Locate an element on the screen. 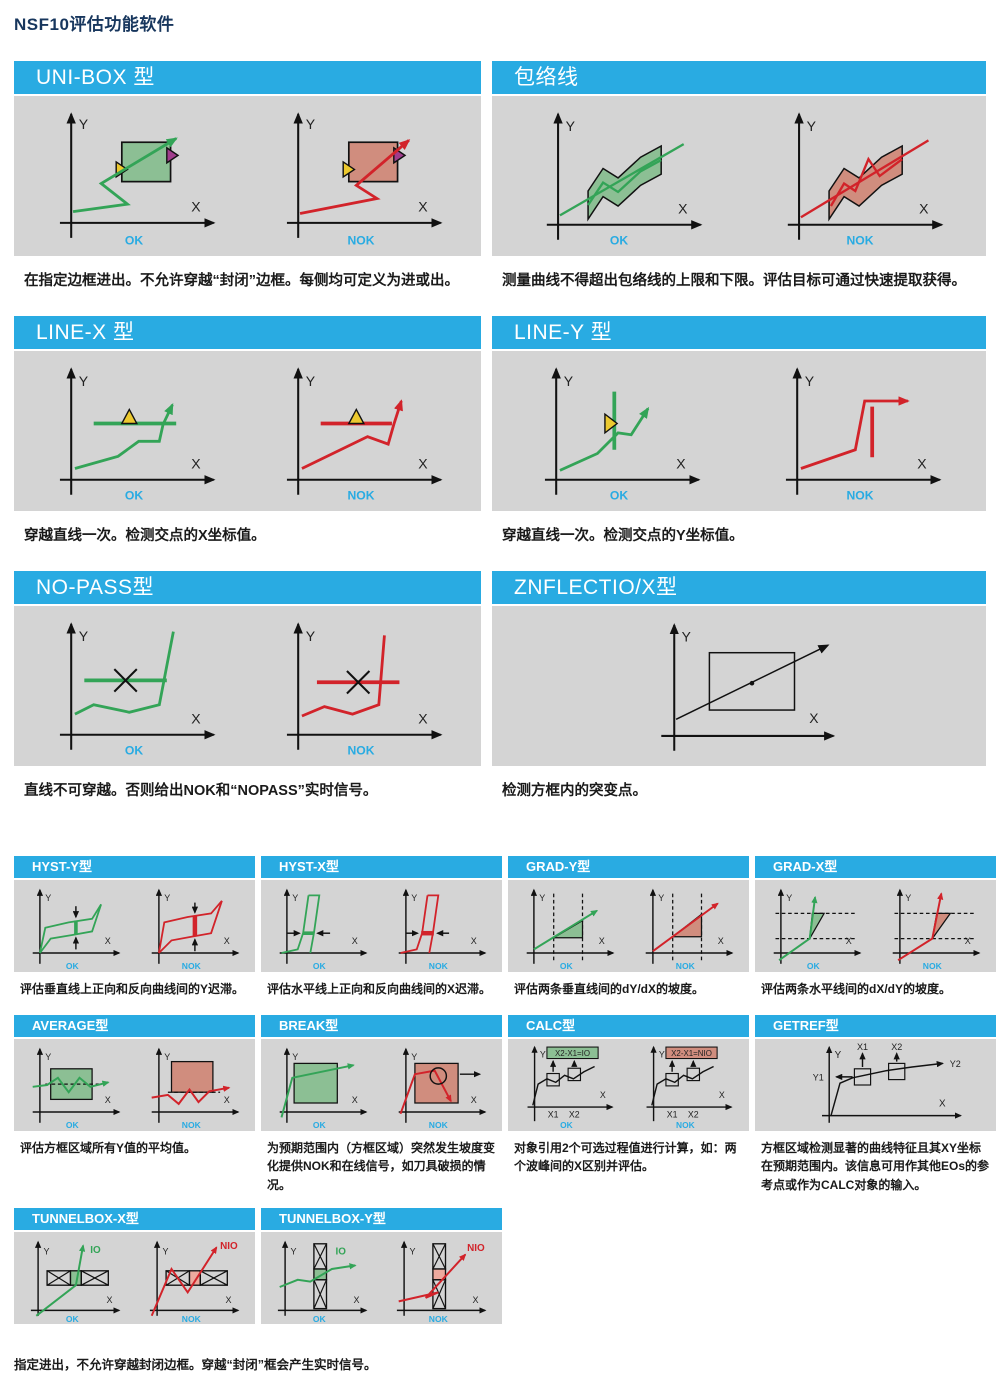 The image size is (1000, 1373). panel-header-unibox: UNI-BOX 型 is located at coordinates (247, 77).